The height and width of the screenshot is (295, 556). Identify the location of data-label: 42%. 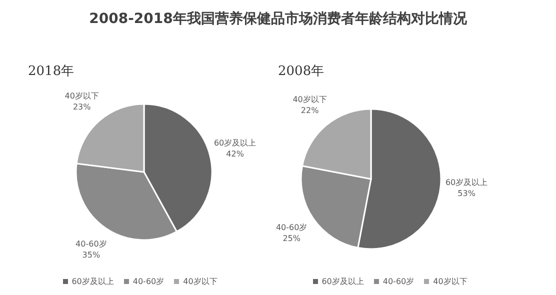
(235, 154).